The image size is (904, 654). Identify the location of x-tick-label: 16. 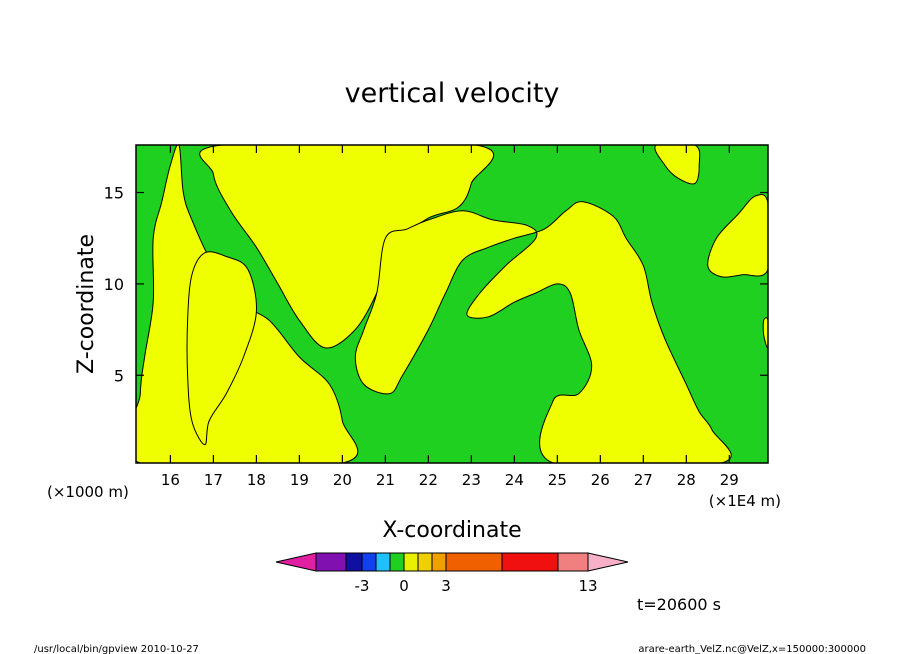
(170, 480).